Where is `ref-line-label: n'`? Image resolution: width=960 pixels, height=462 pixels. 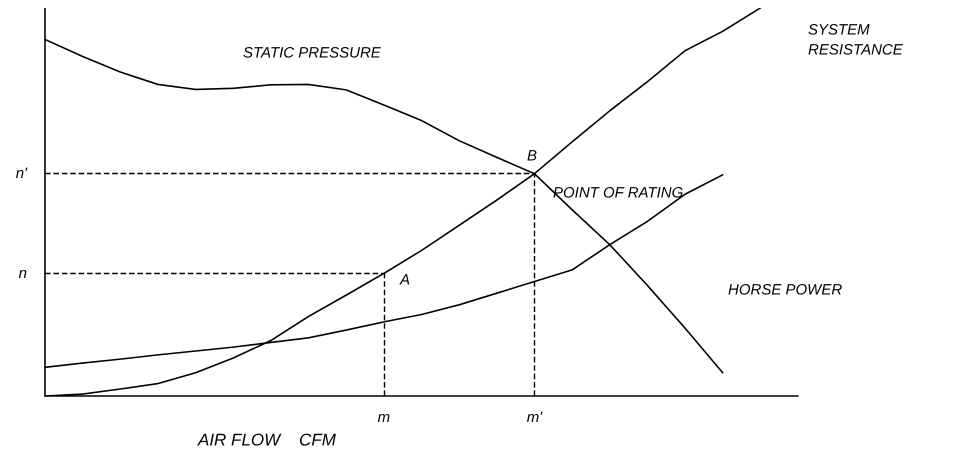 ref-line-label: n' is located at coordinates (22, 173).